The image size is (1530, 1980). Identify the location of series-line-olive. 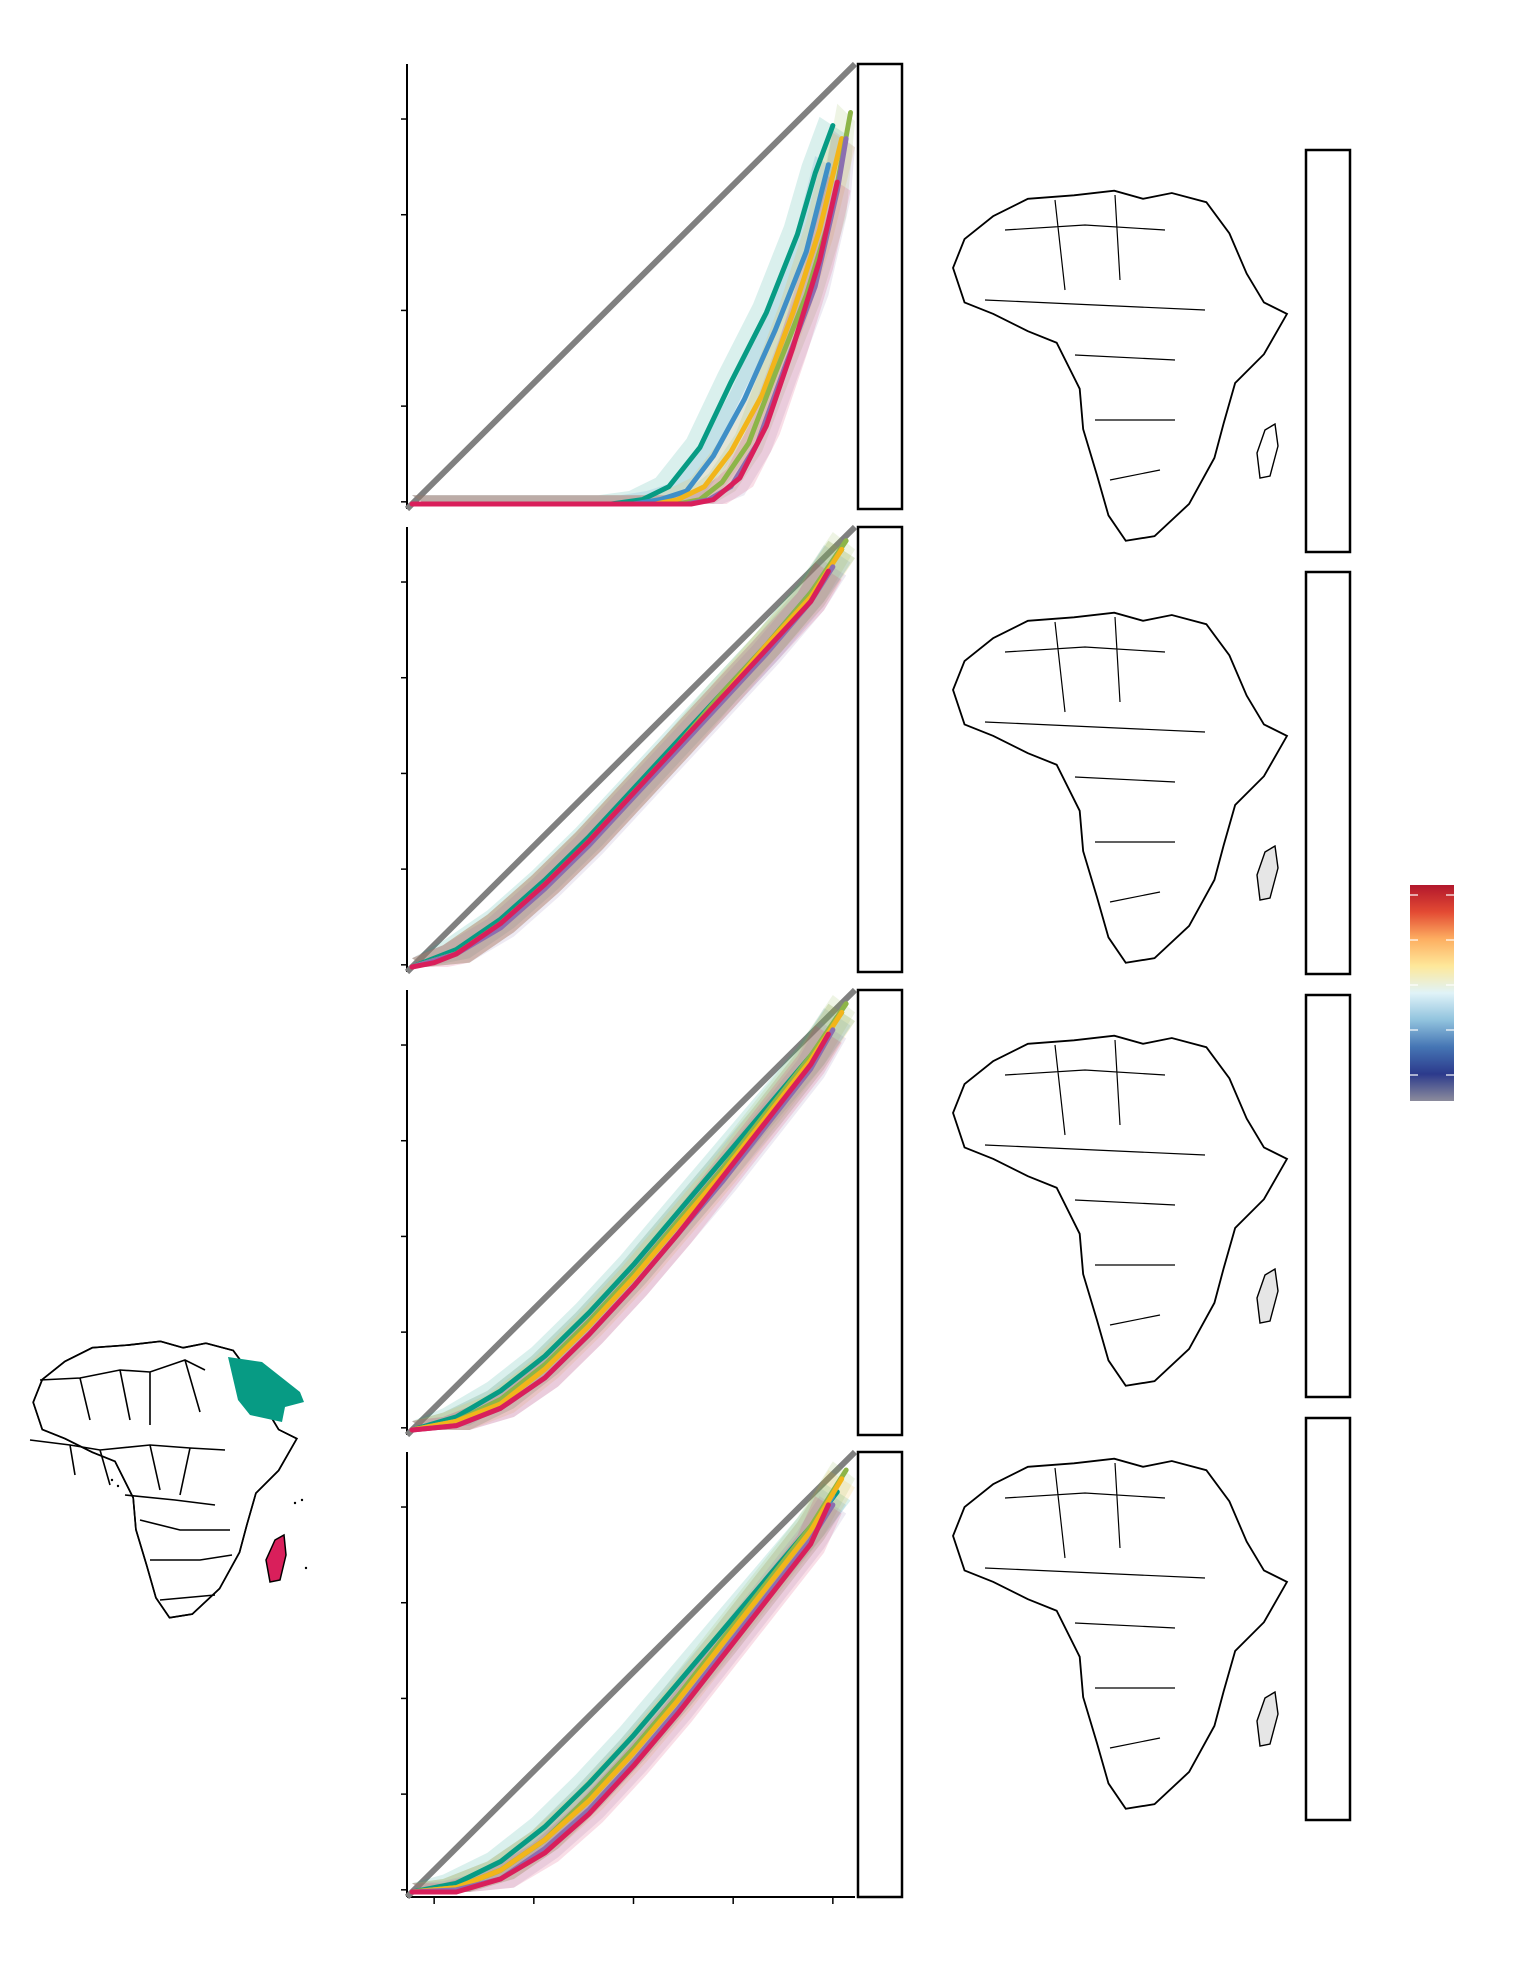
(629, 1217).